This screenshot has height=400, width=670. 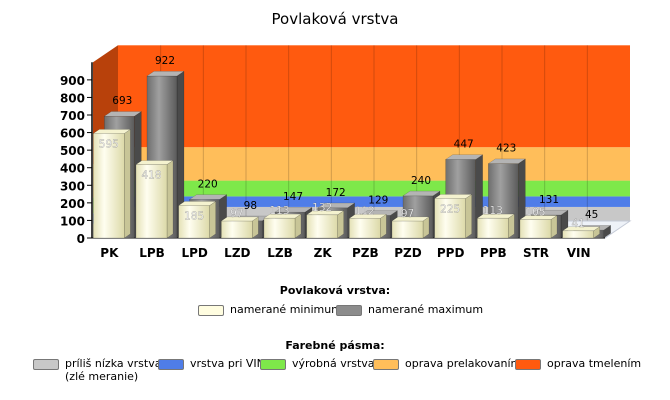 What do you see at coordinates (170, 199) in the screenshot?
I see `bar-min-LPB-side` at bounding box center [170, 199].